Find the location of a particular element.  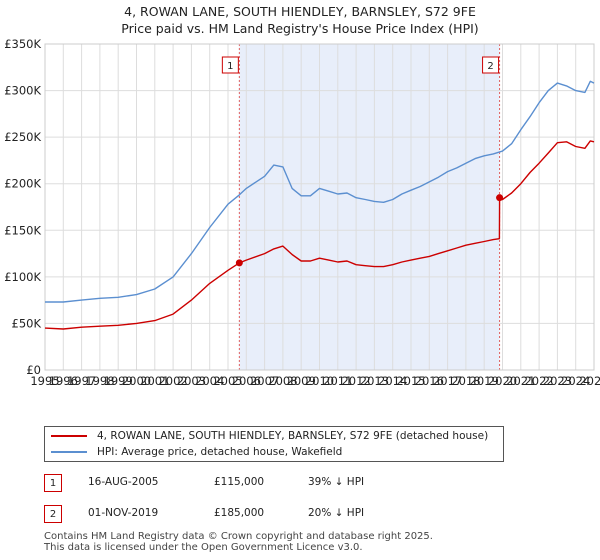

x-tick-label: 2013 is located at coordinates (374, 381).